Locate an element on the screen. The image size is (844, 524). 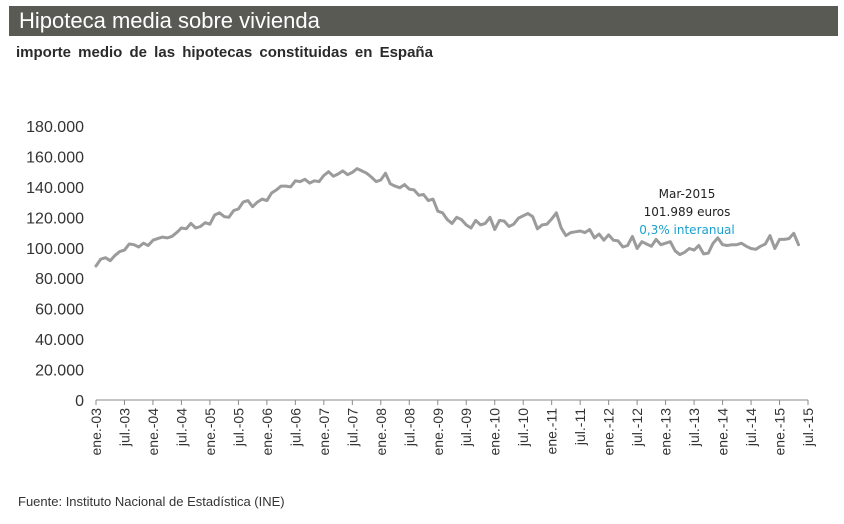
title-bar: Hipoteca media sobre vivienda is located at coordinates (423, 21).